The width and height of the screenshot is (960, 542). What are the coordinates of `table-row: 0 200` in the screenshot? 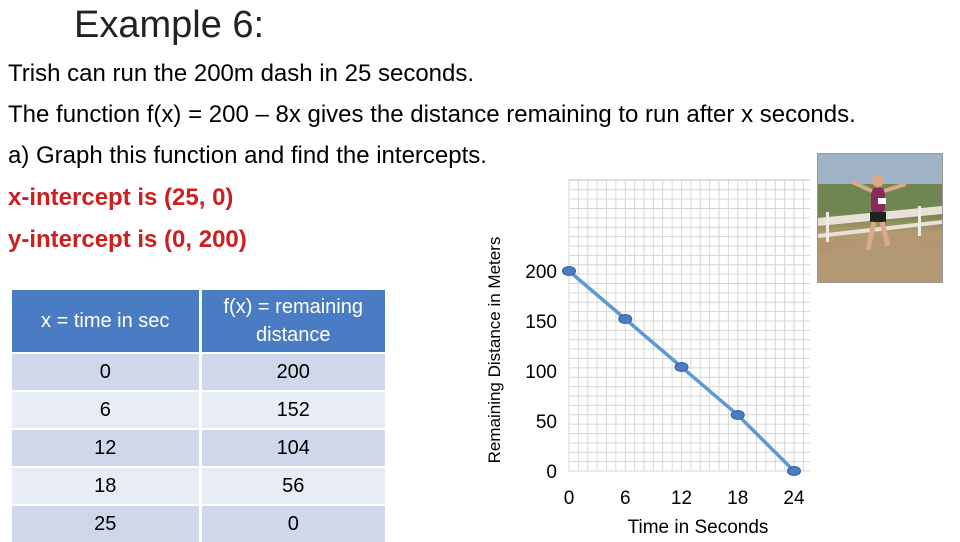 It's located at (198, 371).